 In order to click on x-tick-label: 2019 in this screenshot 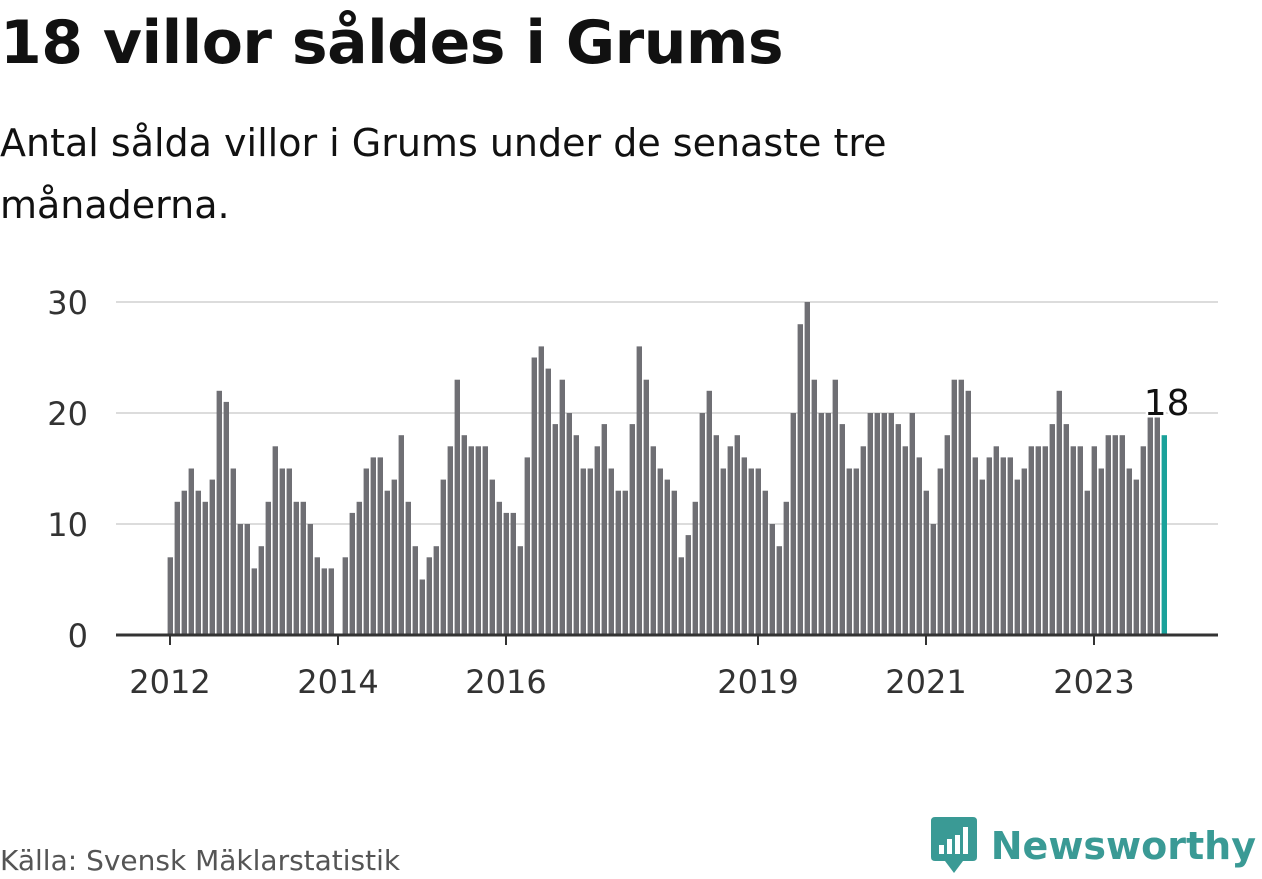, I will do `click(757, 682)`.